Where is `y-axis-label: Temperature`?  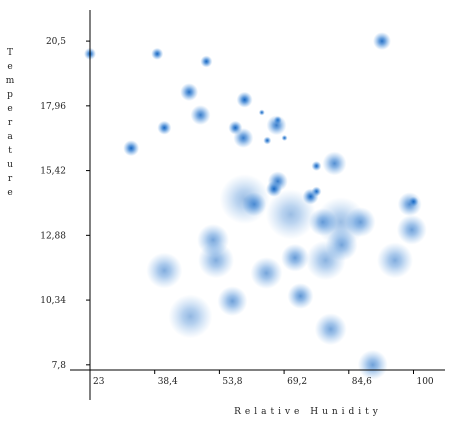 y-axis-label: Temperature is located at coordinates (10, 125).